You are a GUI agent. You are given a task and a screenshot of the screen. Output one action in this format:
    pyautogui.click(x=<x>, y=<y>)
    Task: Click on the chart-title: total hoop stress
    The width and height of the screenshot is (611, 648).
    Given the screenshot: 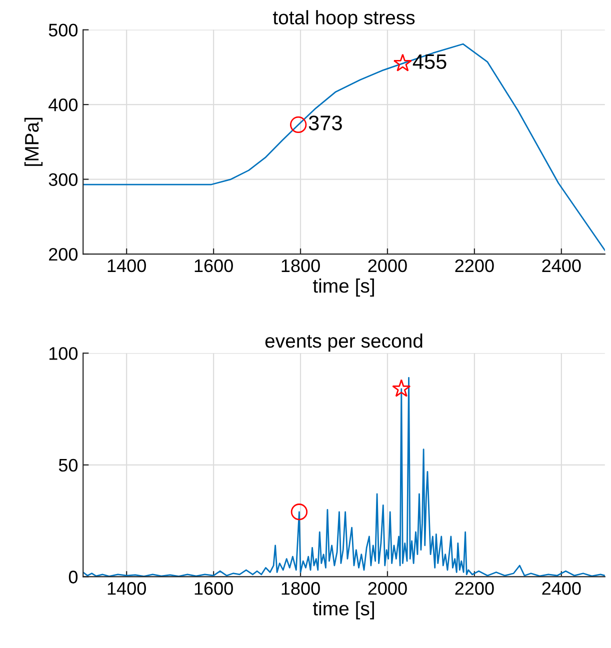 What is the action you would take?
    pyautogui.click(x=343, y=19)
    